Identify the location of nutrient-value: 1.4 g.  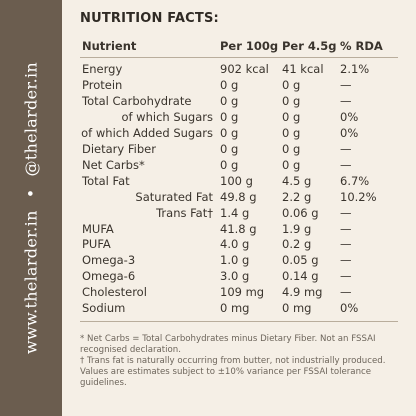
(235, 212).